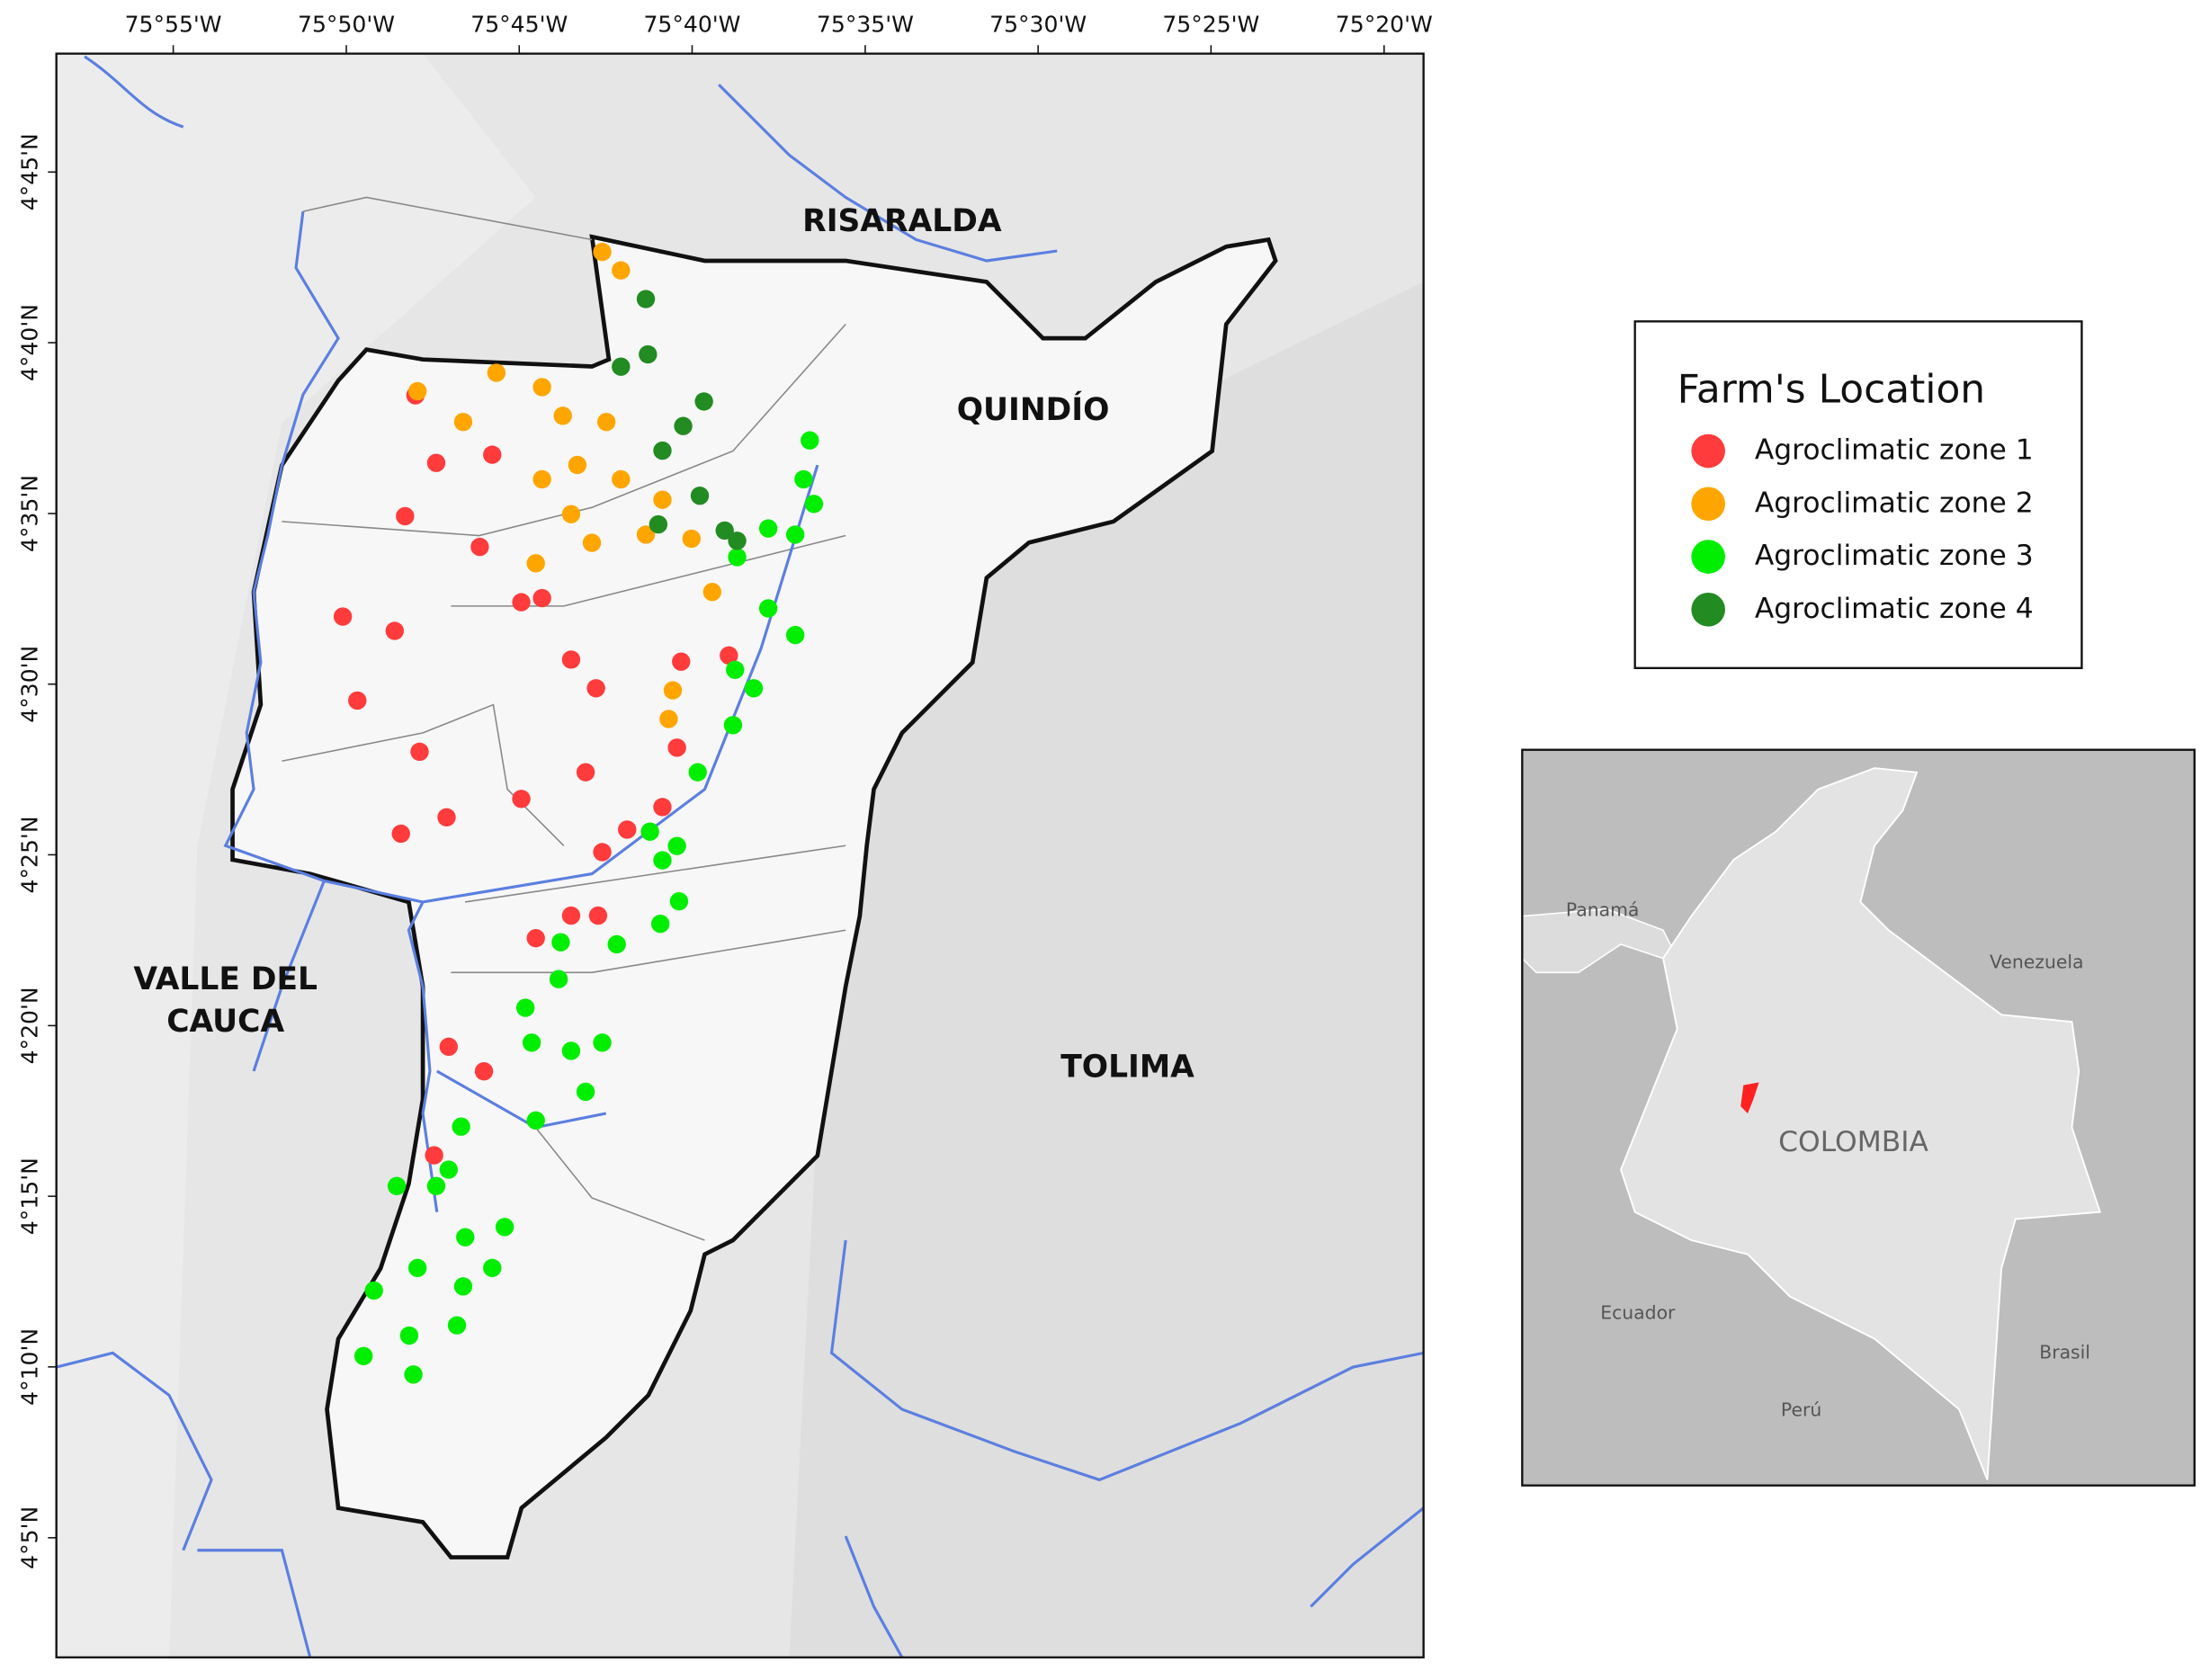 Image resolution: width=2210 pixels, height=1680 pixels. Describe the element at coordinates (865, 24) in the screenshot. I see `x-tick-label: 75°35'W` at that location.